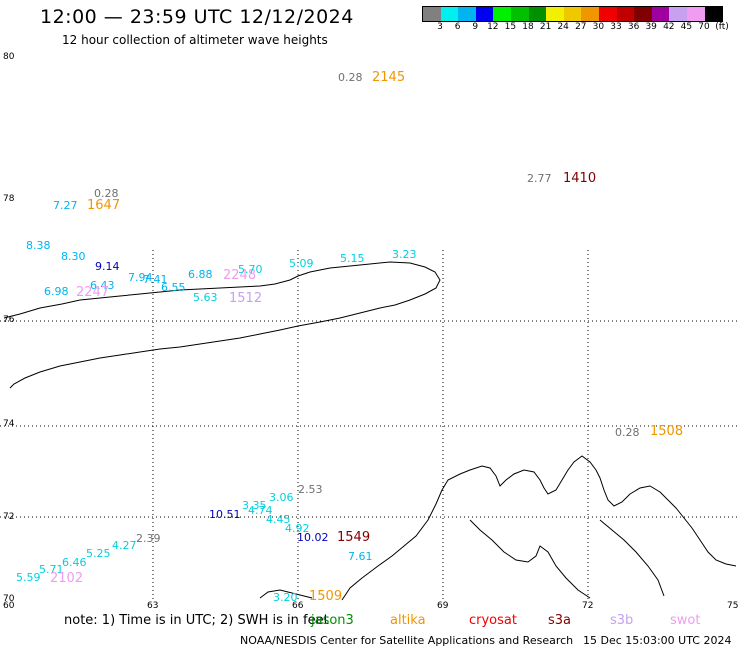  What do you see at coordinates (580, 178) in the screenshot?
I see `pass-time-label: 1410` at bounding box center [580, 178].